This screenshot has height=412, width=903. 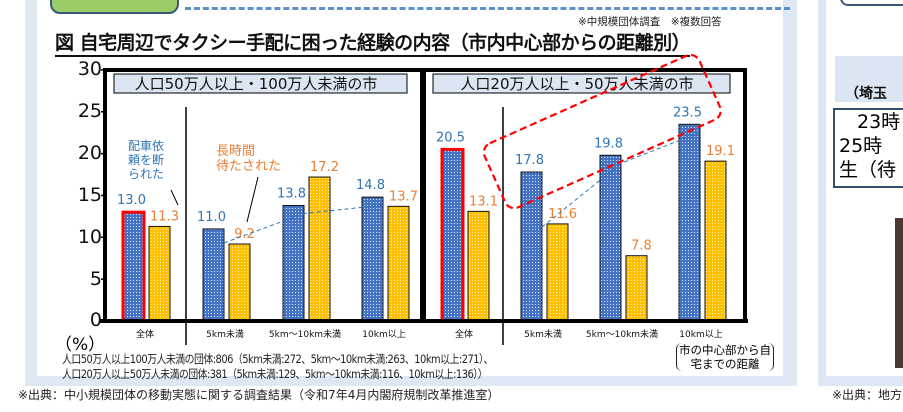 What do you see at coordinates (879, 122) in the screenshot?
I see `right-line: 23時` at bounding box center [879, 122].